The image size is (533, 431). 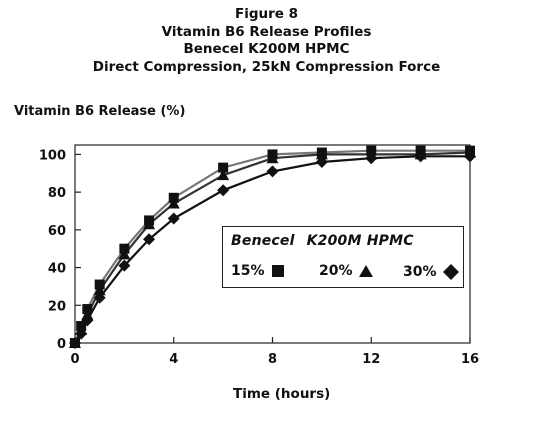 What do you see at coordinates (74, 359) in the screenshot?
I see `x-tick-label: 0` at bounding box center [74, 359].